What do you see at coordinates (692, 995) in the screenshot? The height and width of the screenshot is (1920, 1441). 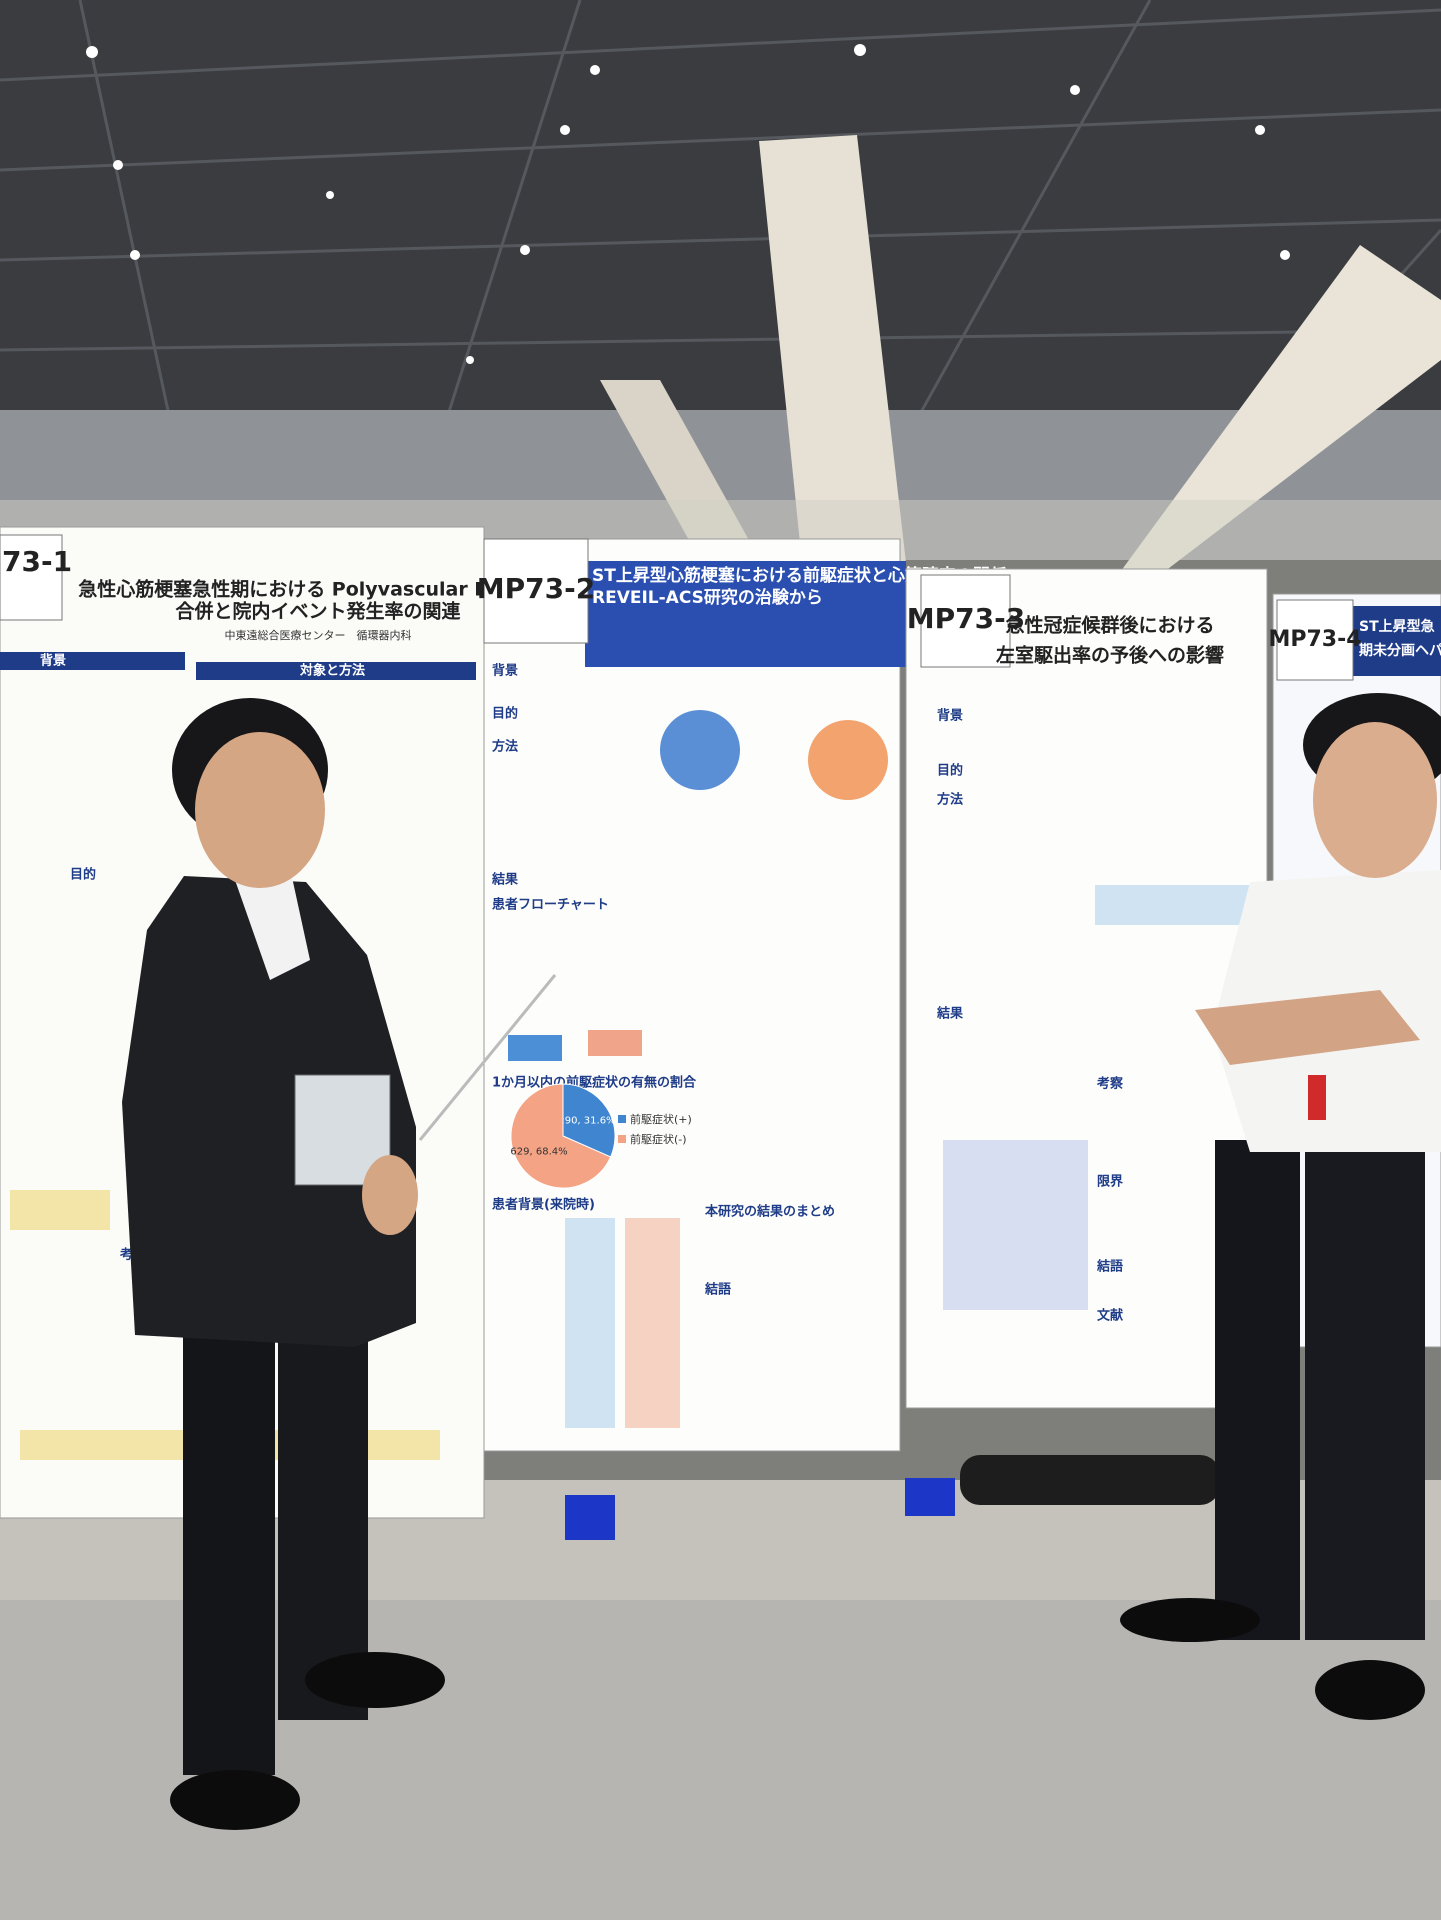 I see `poster` at bounding box center [692, 995].